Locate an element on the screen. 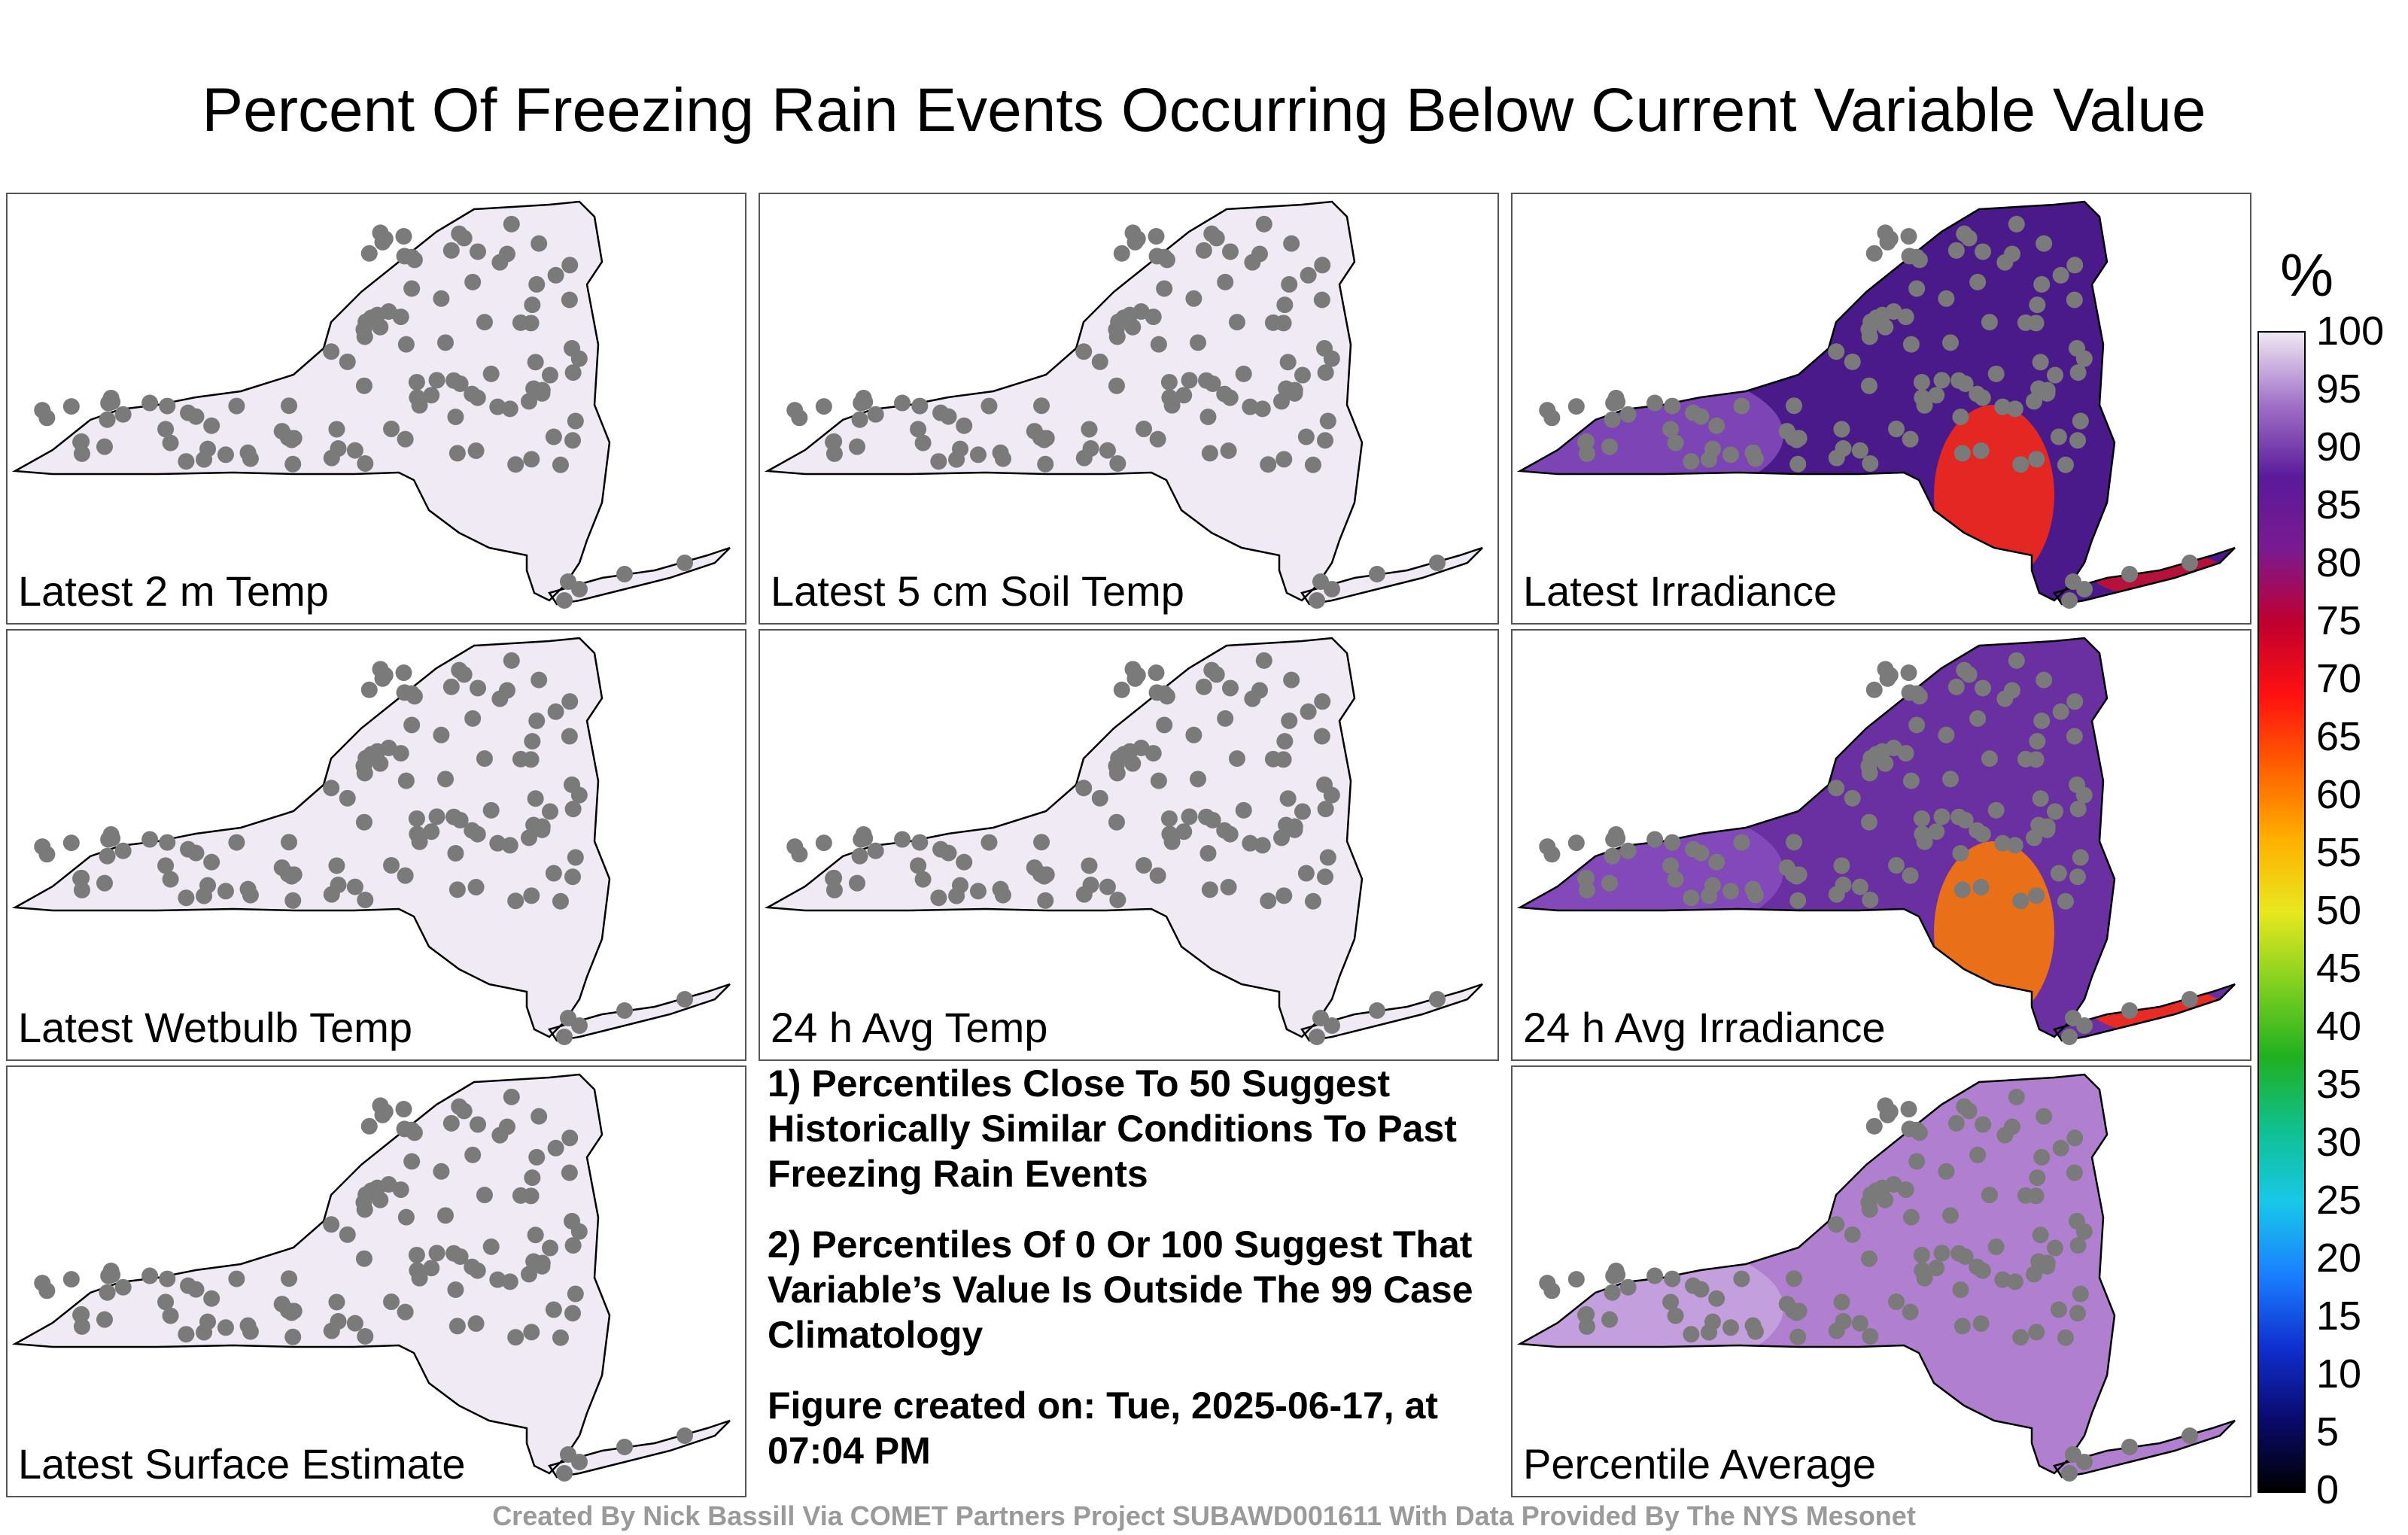 The width and height of the screenshot is (2408, 1535). map-panel-6: 24 h Avg Irradiance is located at coordinates (1881, 845).